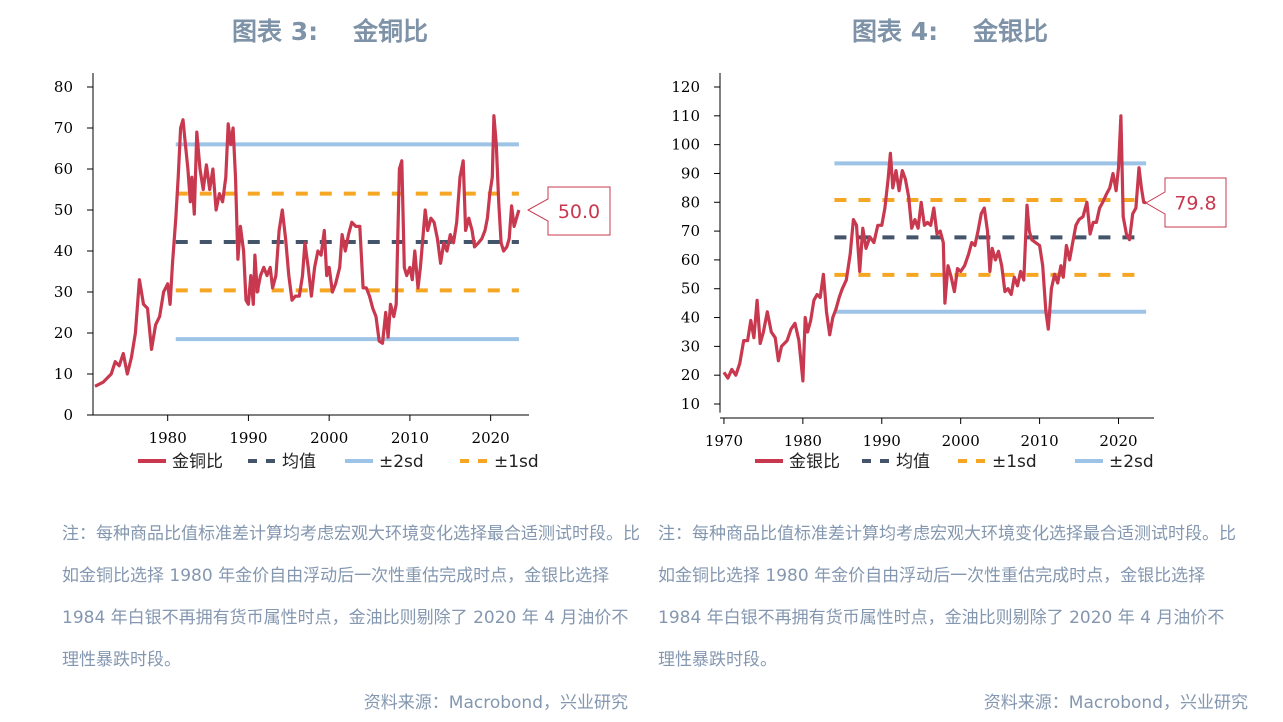 This screenshot has width=1283, height=722. I want to click on last-value-label: 50.0, so click(579, 212).